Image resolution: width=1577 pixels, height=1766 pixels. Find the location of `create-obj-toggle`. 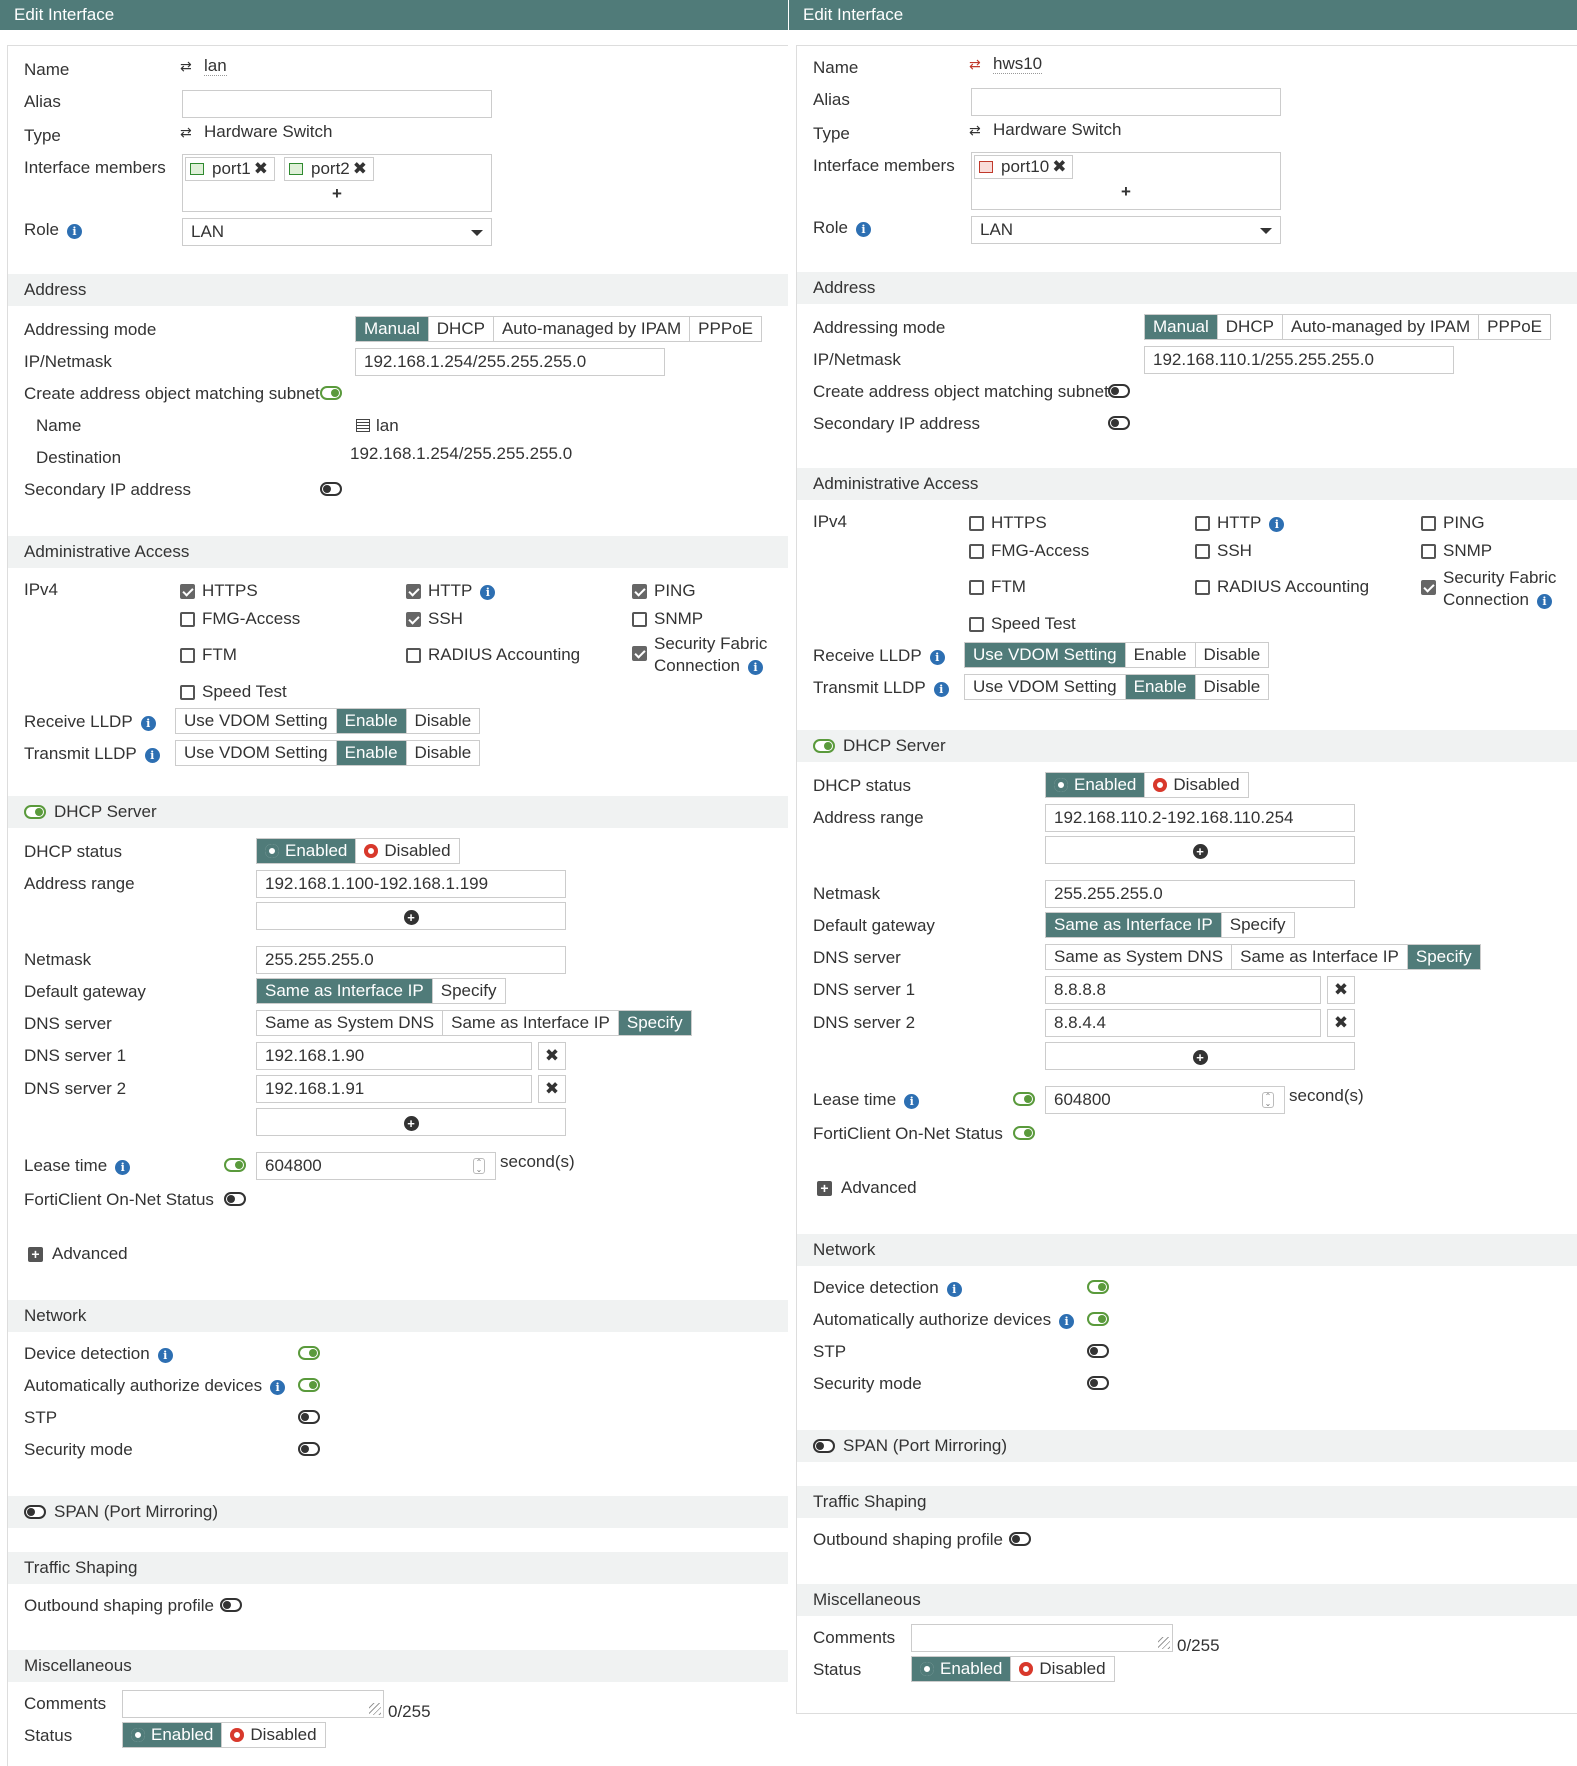

create-obj-toggle is located at coordinates (1119, 391).